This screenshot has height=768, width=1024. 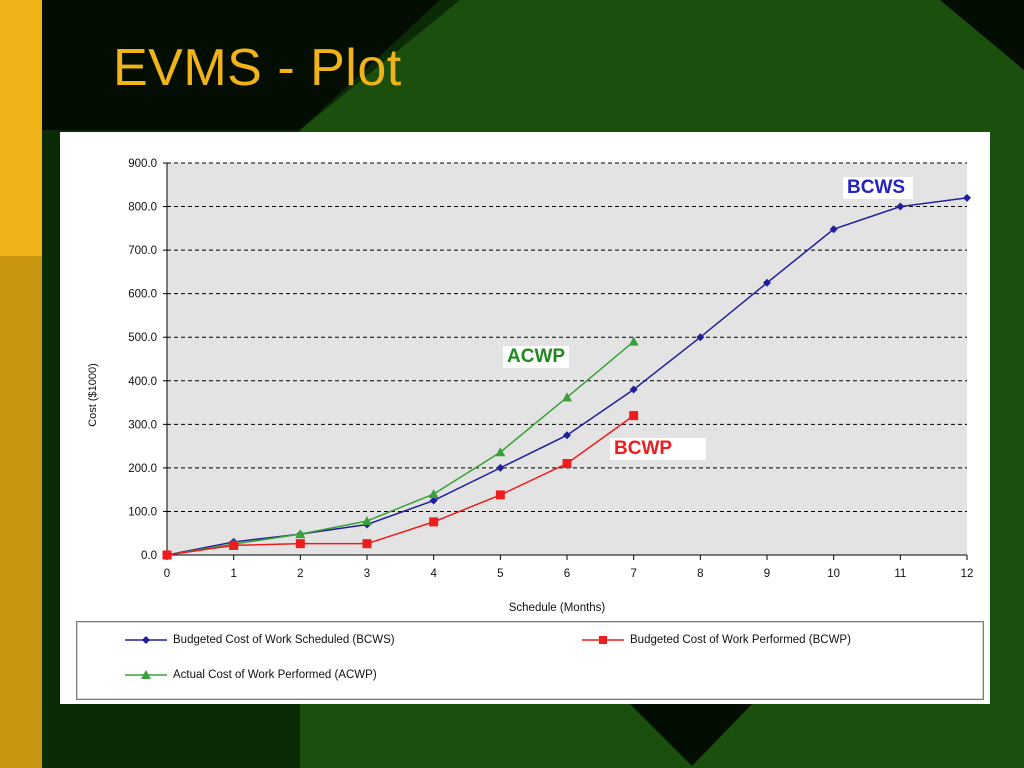 What do you see at coordinates (142, 512) in the screenshot?
I see `y-tick-label: 100.0` at bounding box center [142, 512].